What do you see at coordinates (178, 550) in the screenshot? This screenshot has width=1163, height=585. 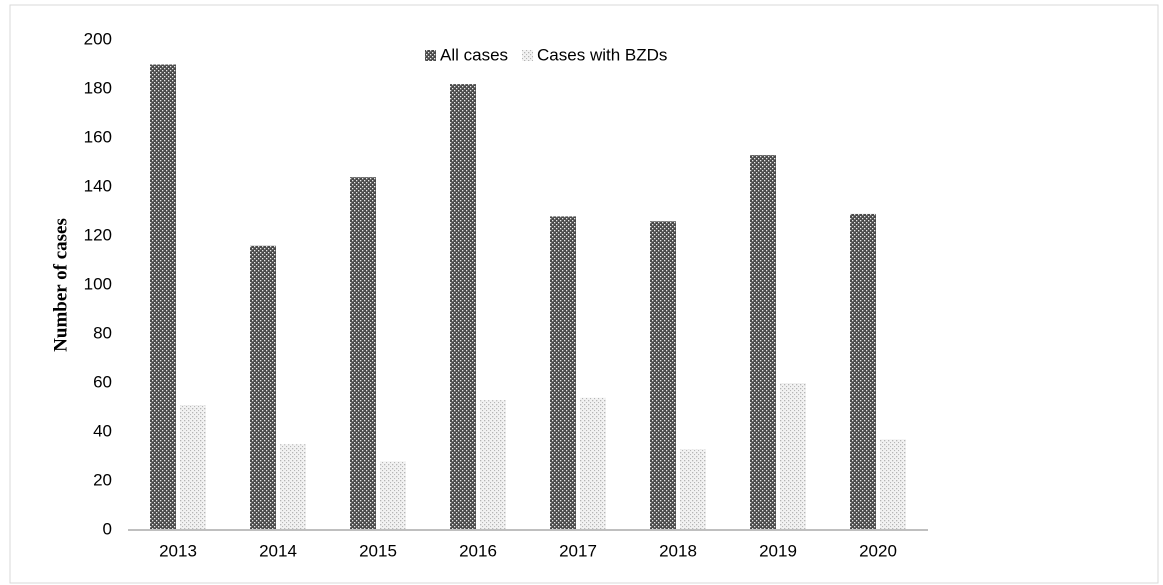 I see `x-tick-label: 2013` at bounding box center [178, 550].